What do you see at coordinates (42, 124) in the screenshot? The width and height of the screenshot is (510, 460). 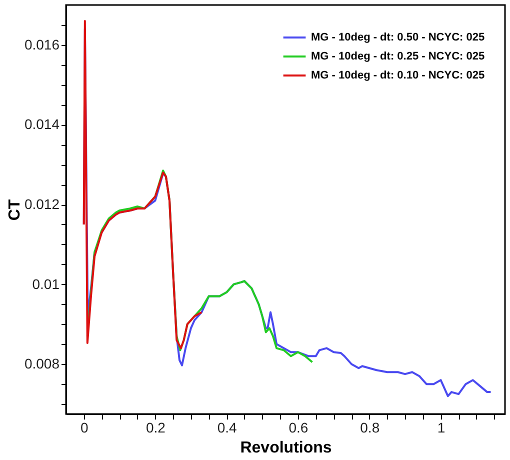 I see `y-tick-label: 0.014` at bounding box center [42, 124].